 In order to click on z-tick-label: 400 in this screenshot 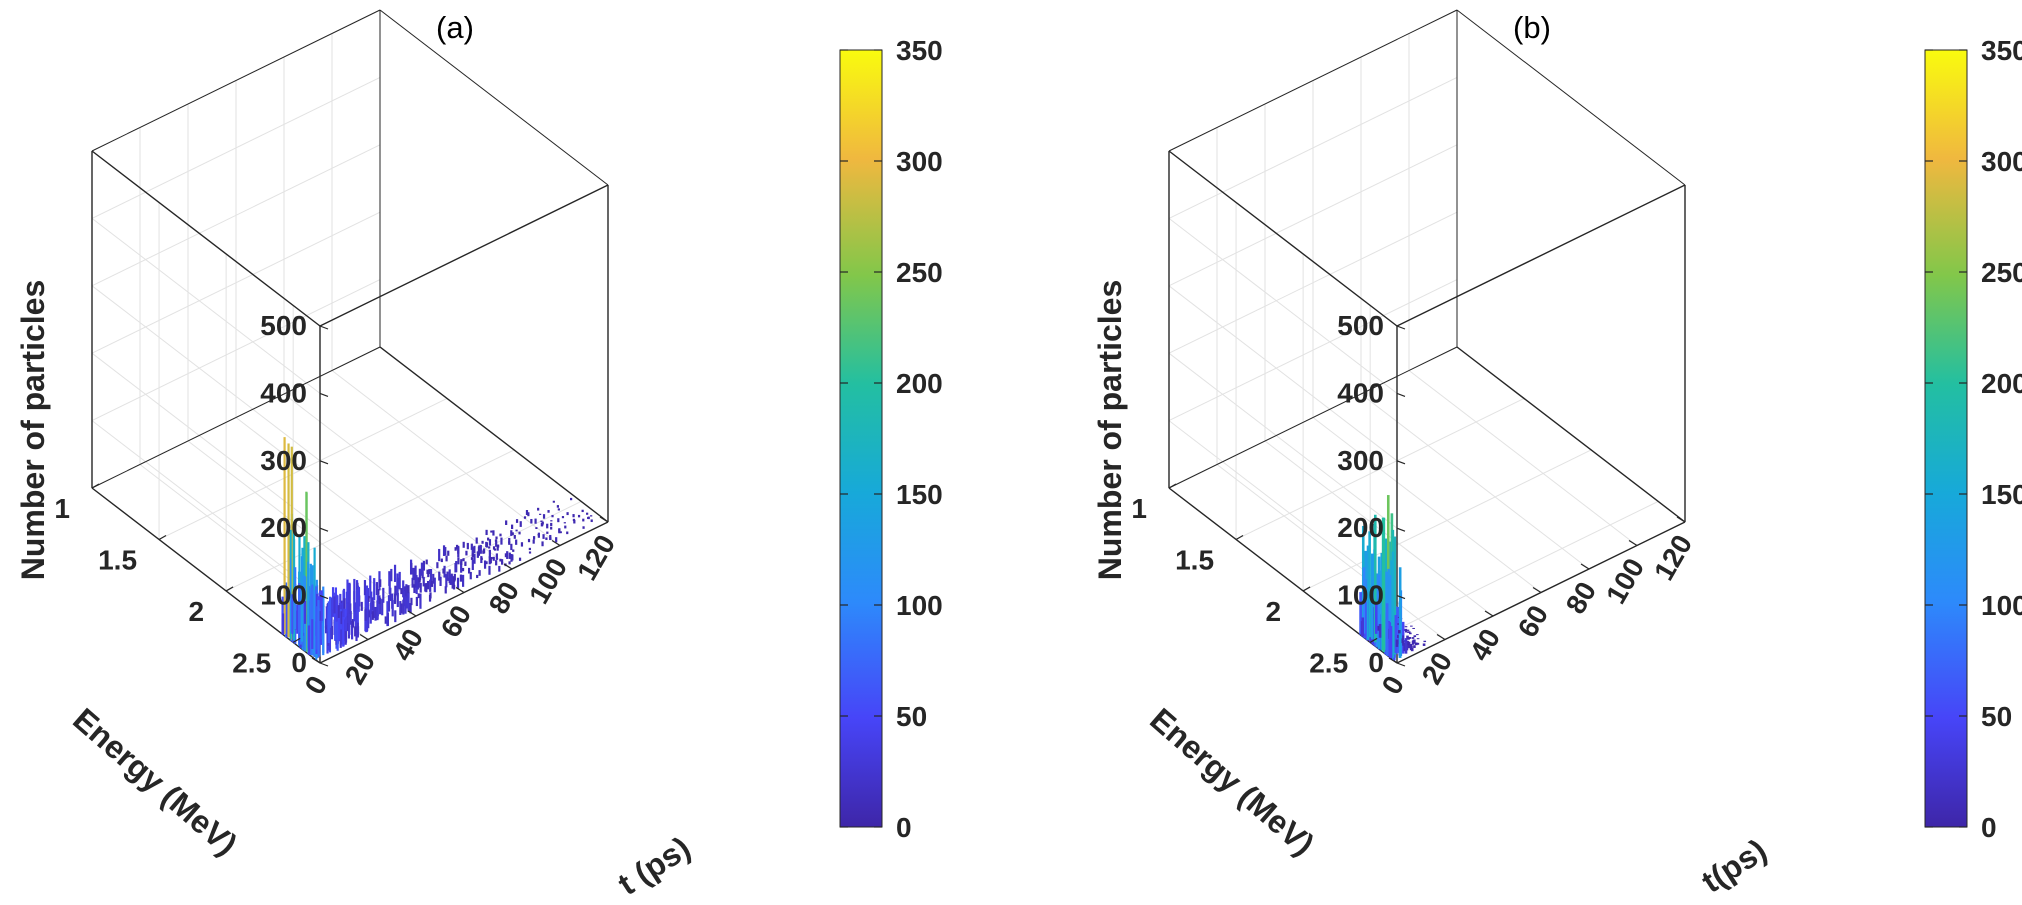, I will do `click(1360, 392)`.